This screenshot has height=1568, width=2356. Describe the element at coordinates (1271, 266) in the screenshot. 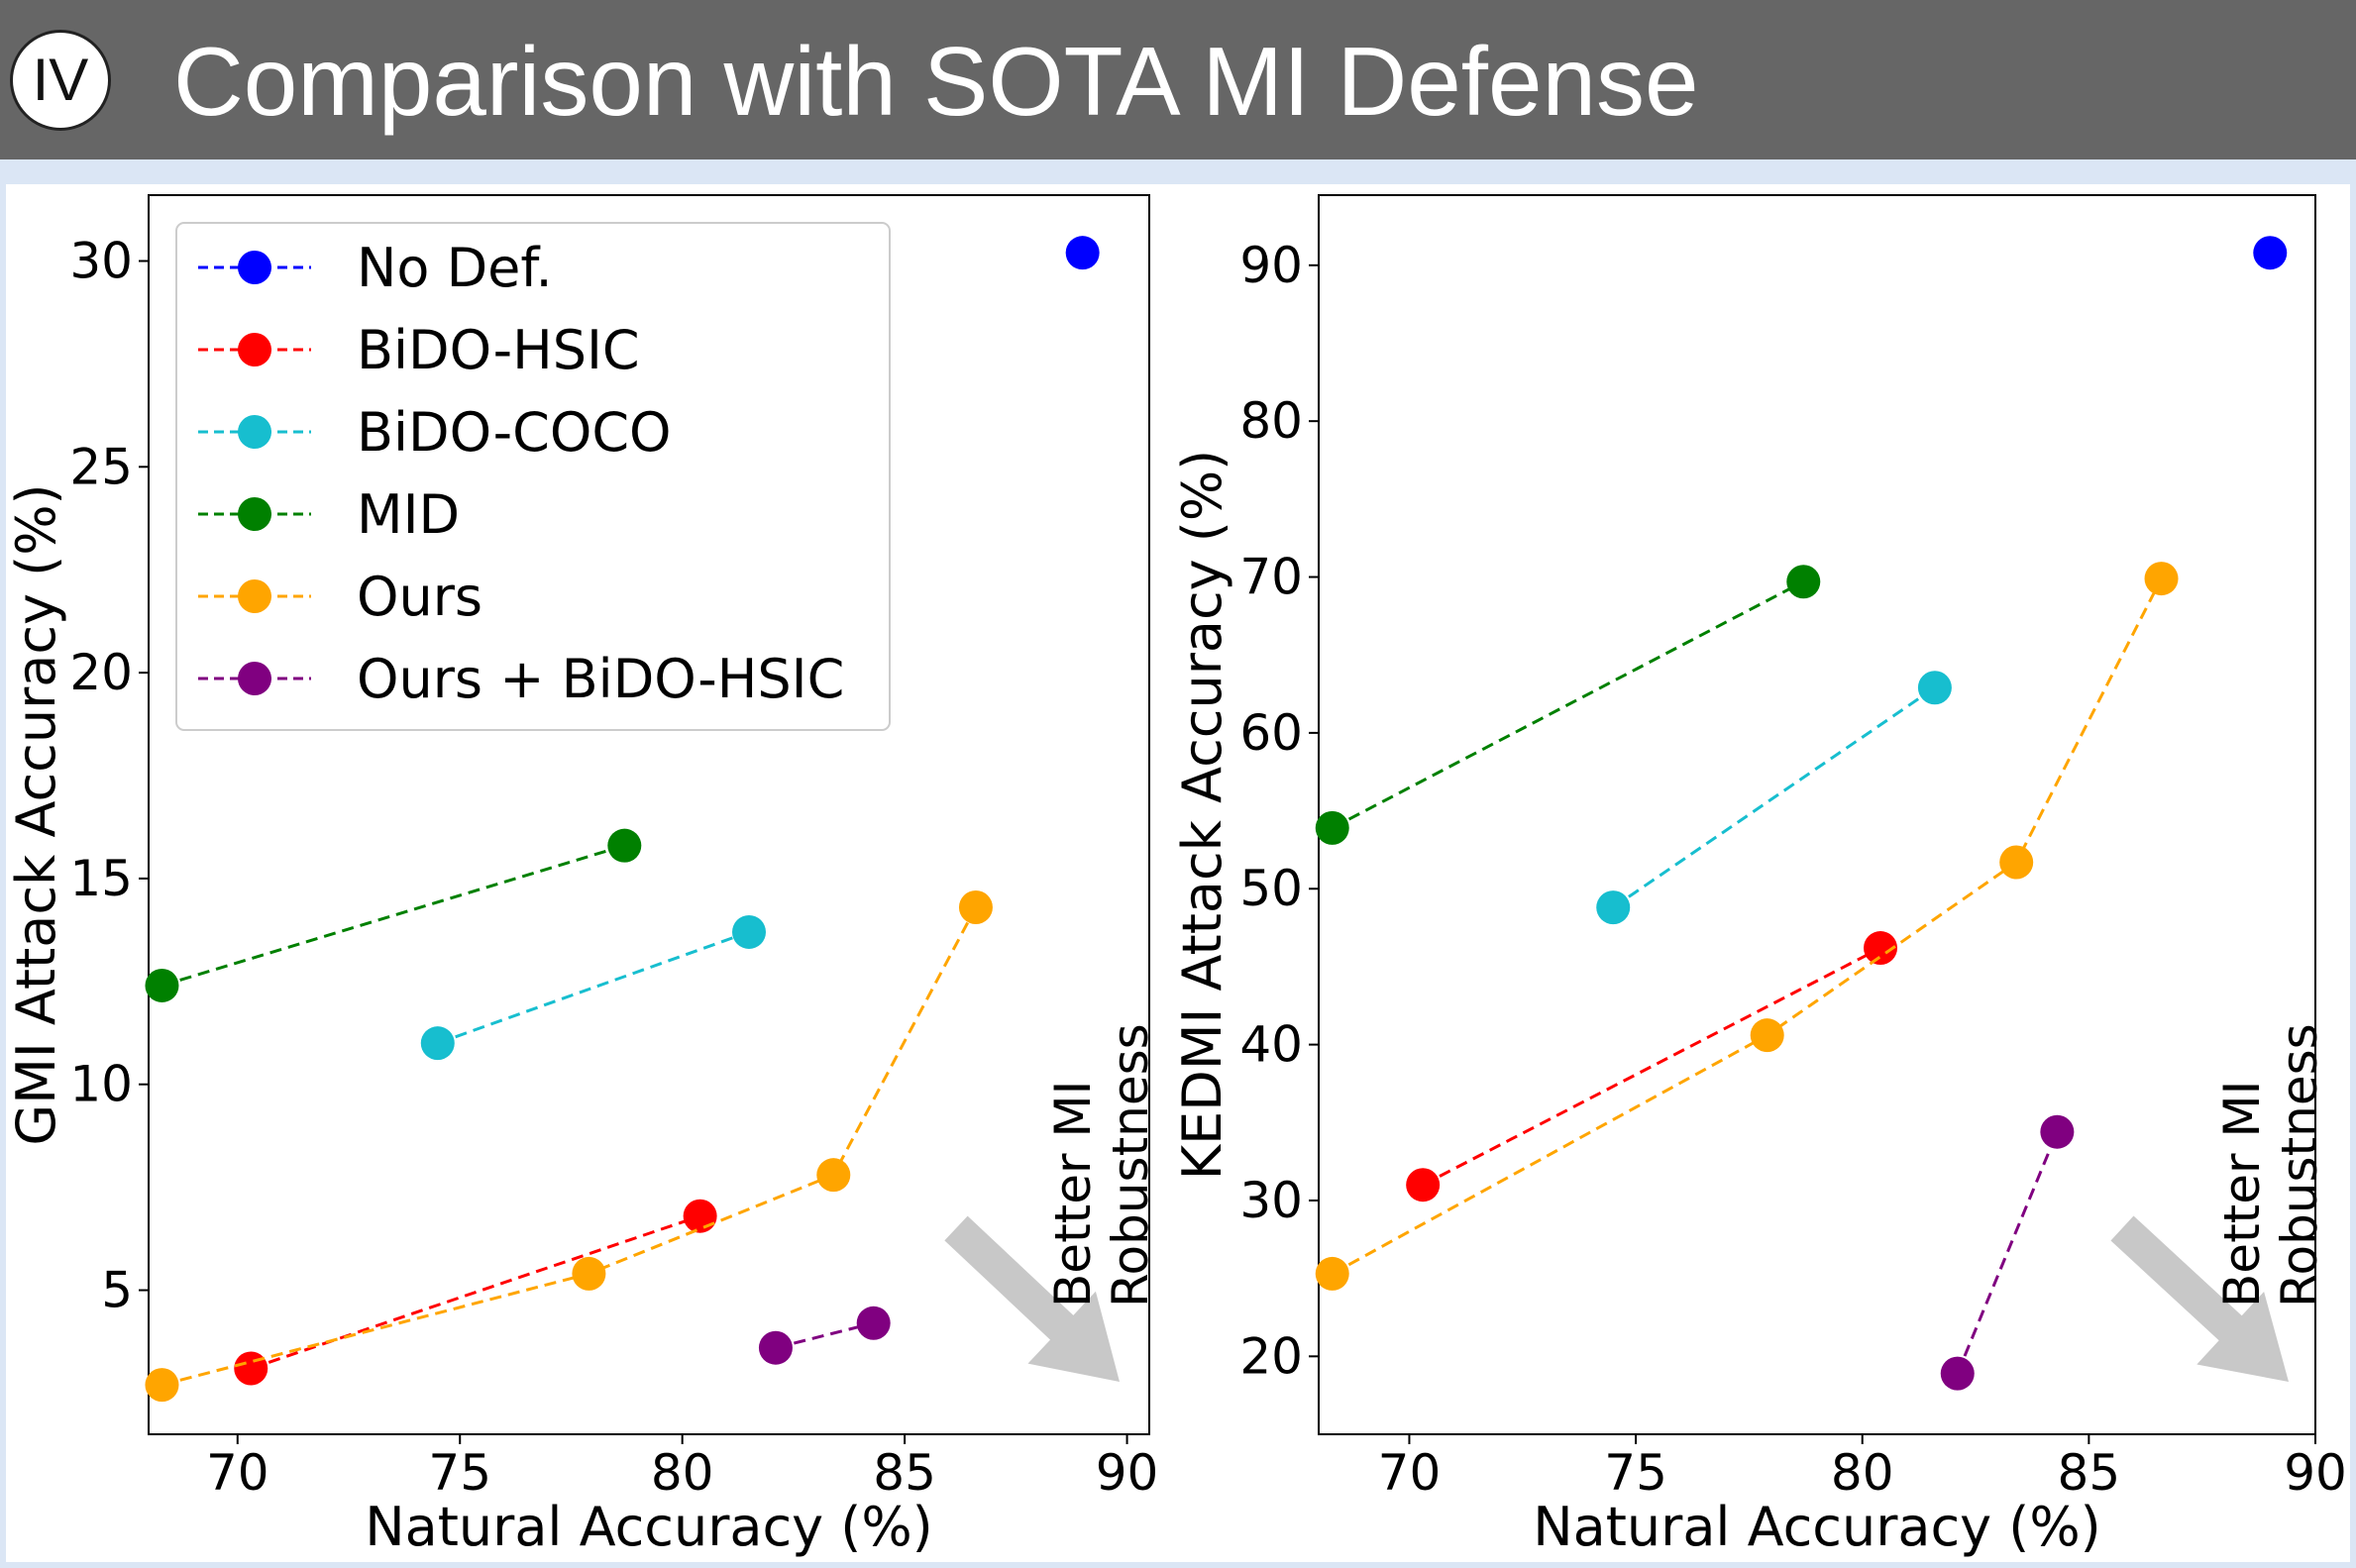

I see `y-tick-label: 90` at that location.